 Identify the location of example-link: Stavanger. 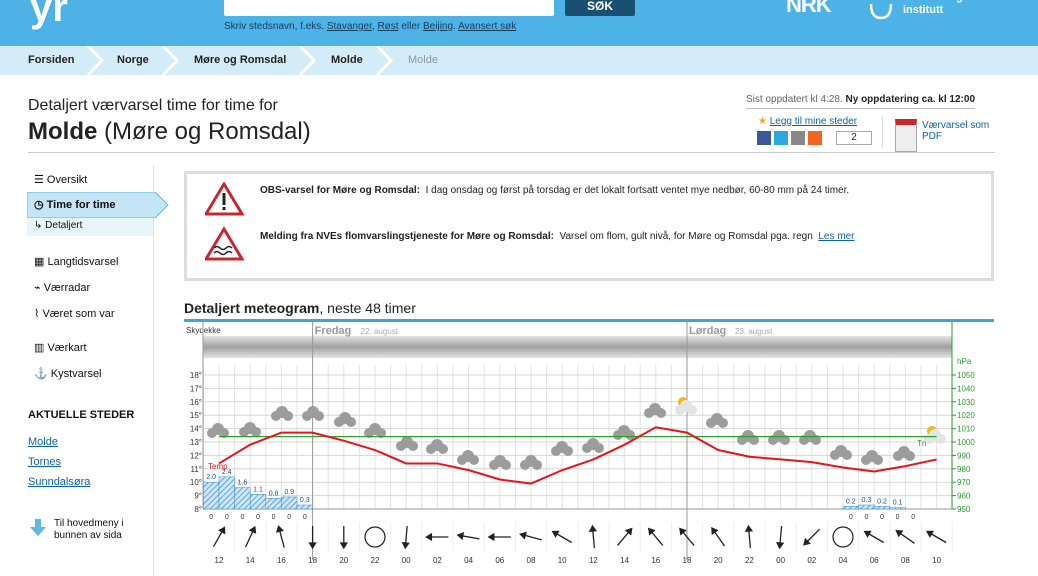
(349, 26).